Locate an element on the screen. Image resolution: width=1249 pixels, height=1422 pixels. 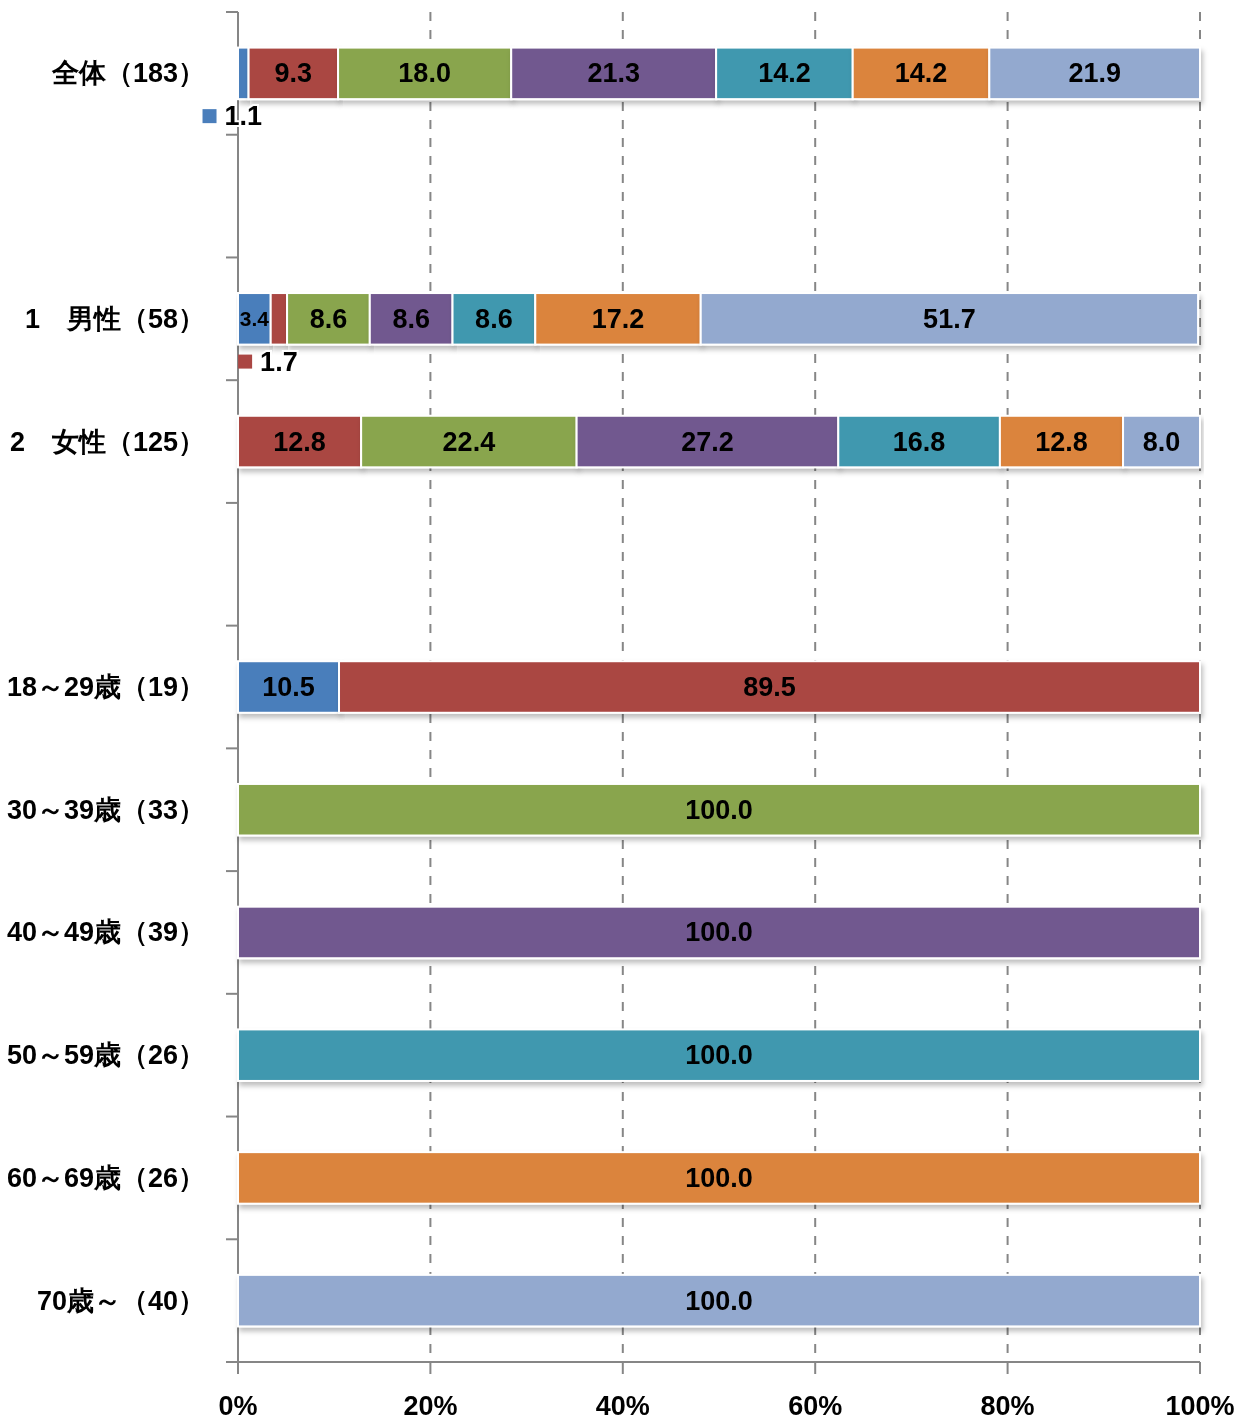
category-label: 2 女性（125） is located at coordinates (107, 441).